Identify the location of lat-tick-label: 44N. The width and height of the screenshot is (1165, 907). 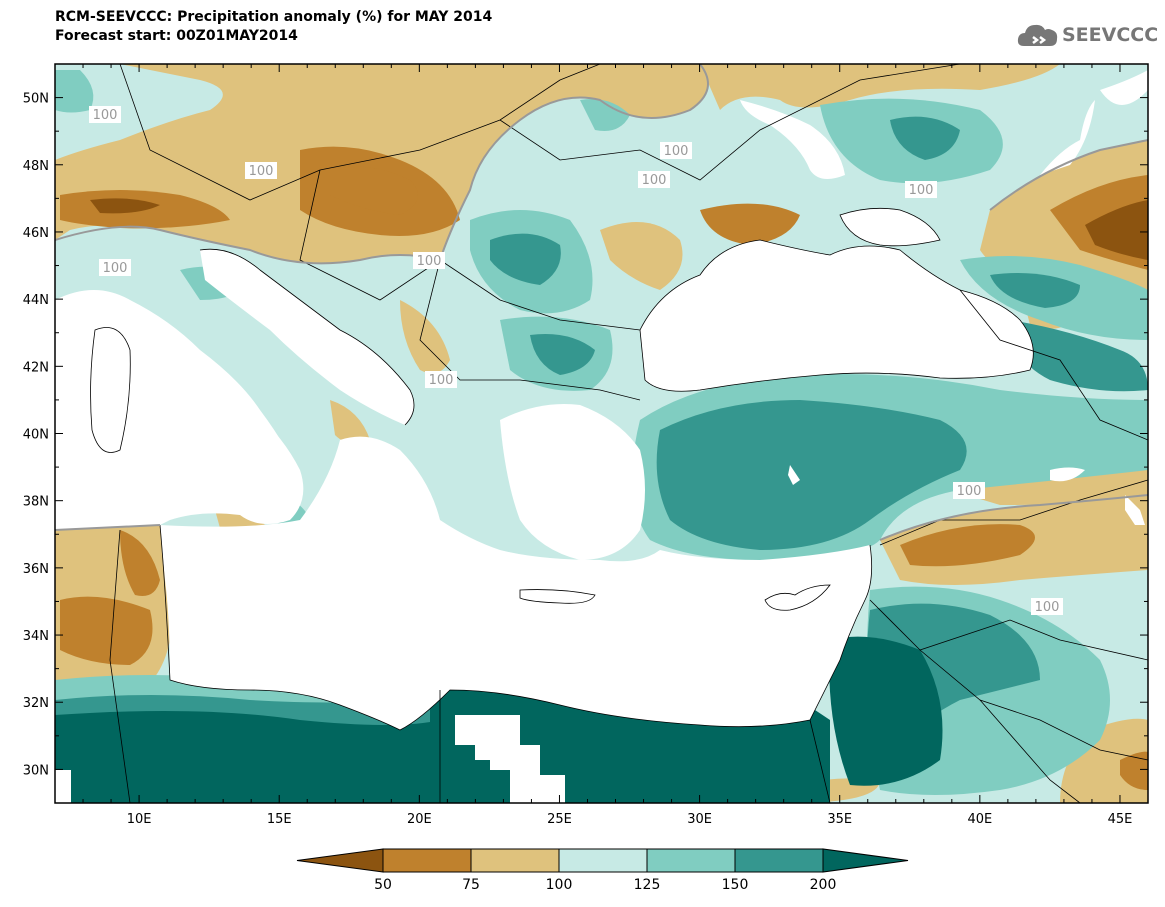
(36, 300).